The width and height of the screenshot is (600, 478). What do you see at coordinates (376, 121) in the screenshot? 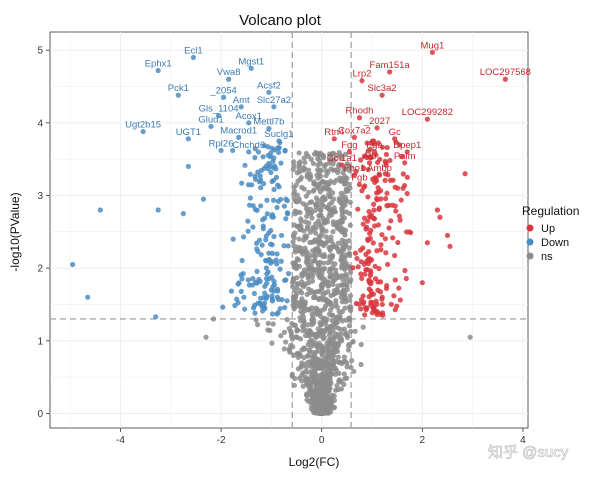
I see `gene-label: _2027` at bounding box center [376, 121].